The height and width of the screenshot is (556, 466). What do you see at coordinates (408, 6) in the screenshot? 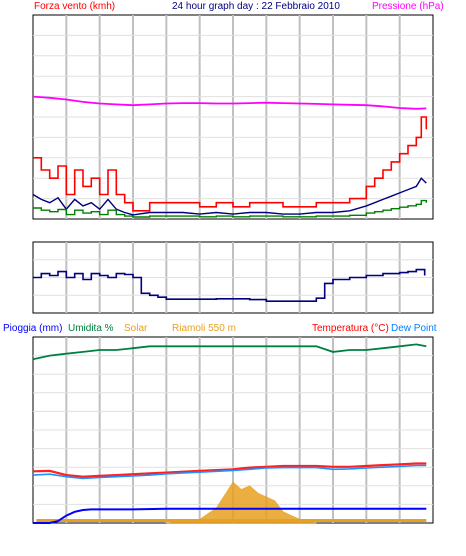
I see `wind-right-label: Pressione (hPa)` at bounding box center [408, 6].